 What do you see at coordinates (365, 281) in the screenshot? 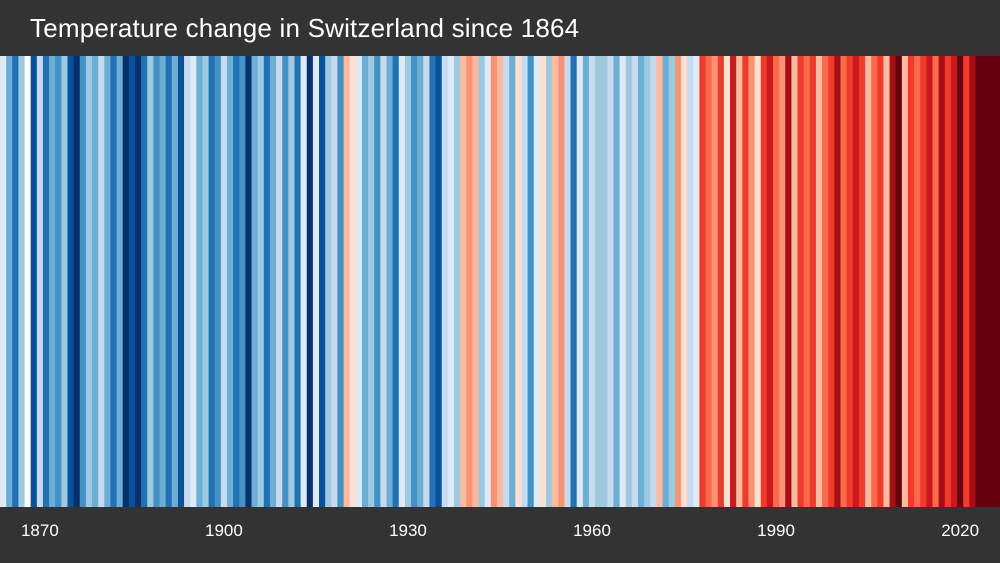
I see `stripe-1923` at bounding box center [365, 281].